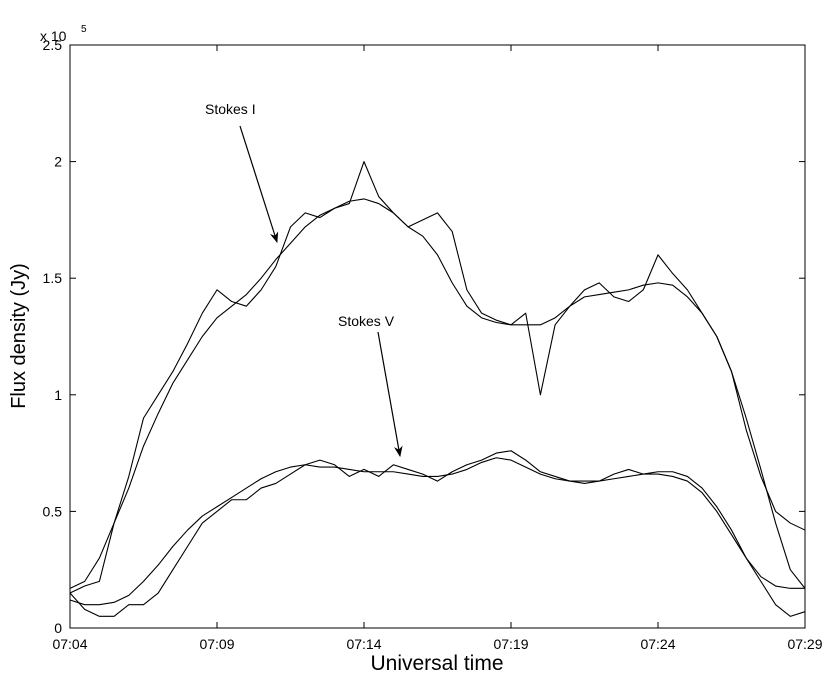  Describe the element at coordinates (804, 644) in the screenshot. I see `x-tick-label: 07:29` at that location.